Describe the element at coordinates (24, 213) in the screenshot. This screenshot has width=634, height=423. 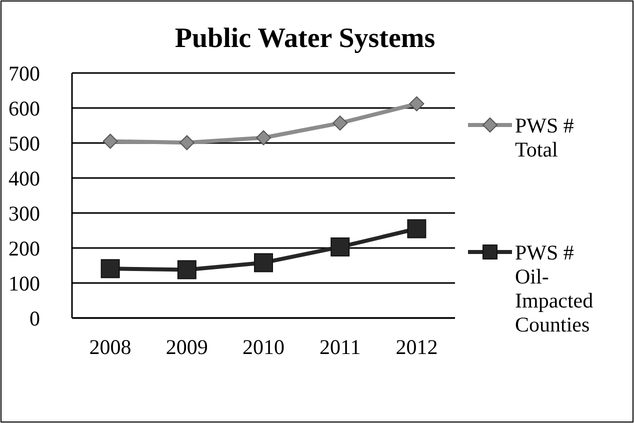
I see `y-tick-label: 300` at that location.